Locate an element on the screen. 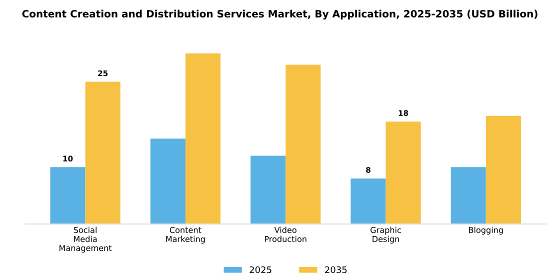  x-tick-label: Content Marketing is located at coordinates (185, 235).